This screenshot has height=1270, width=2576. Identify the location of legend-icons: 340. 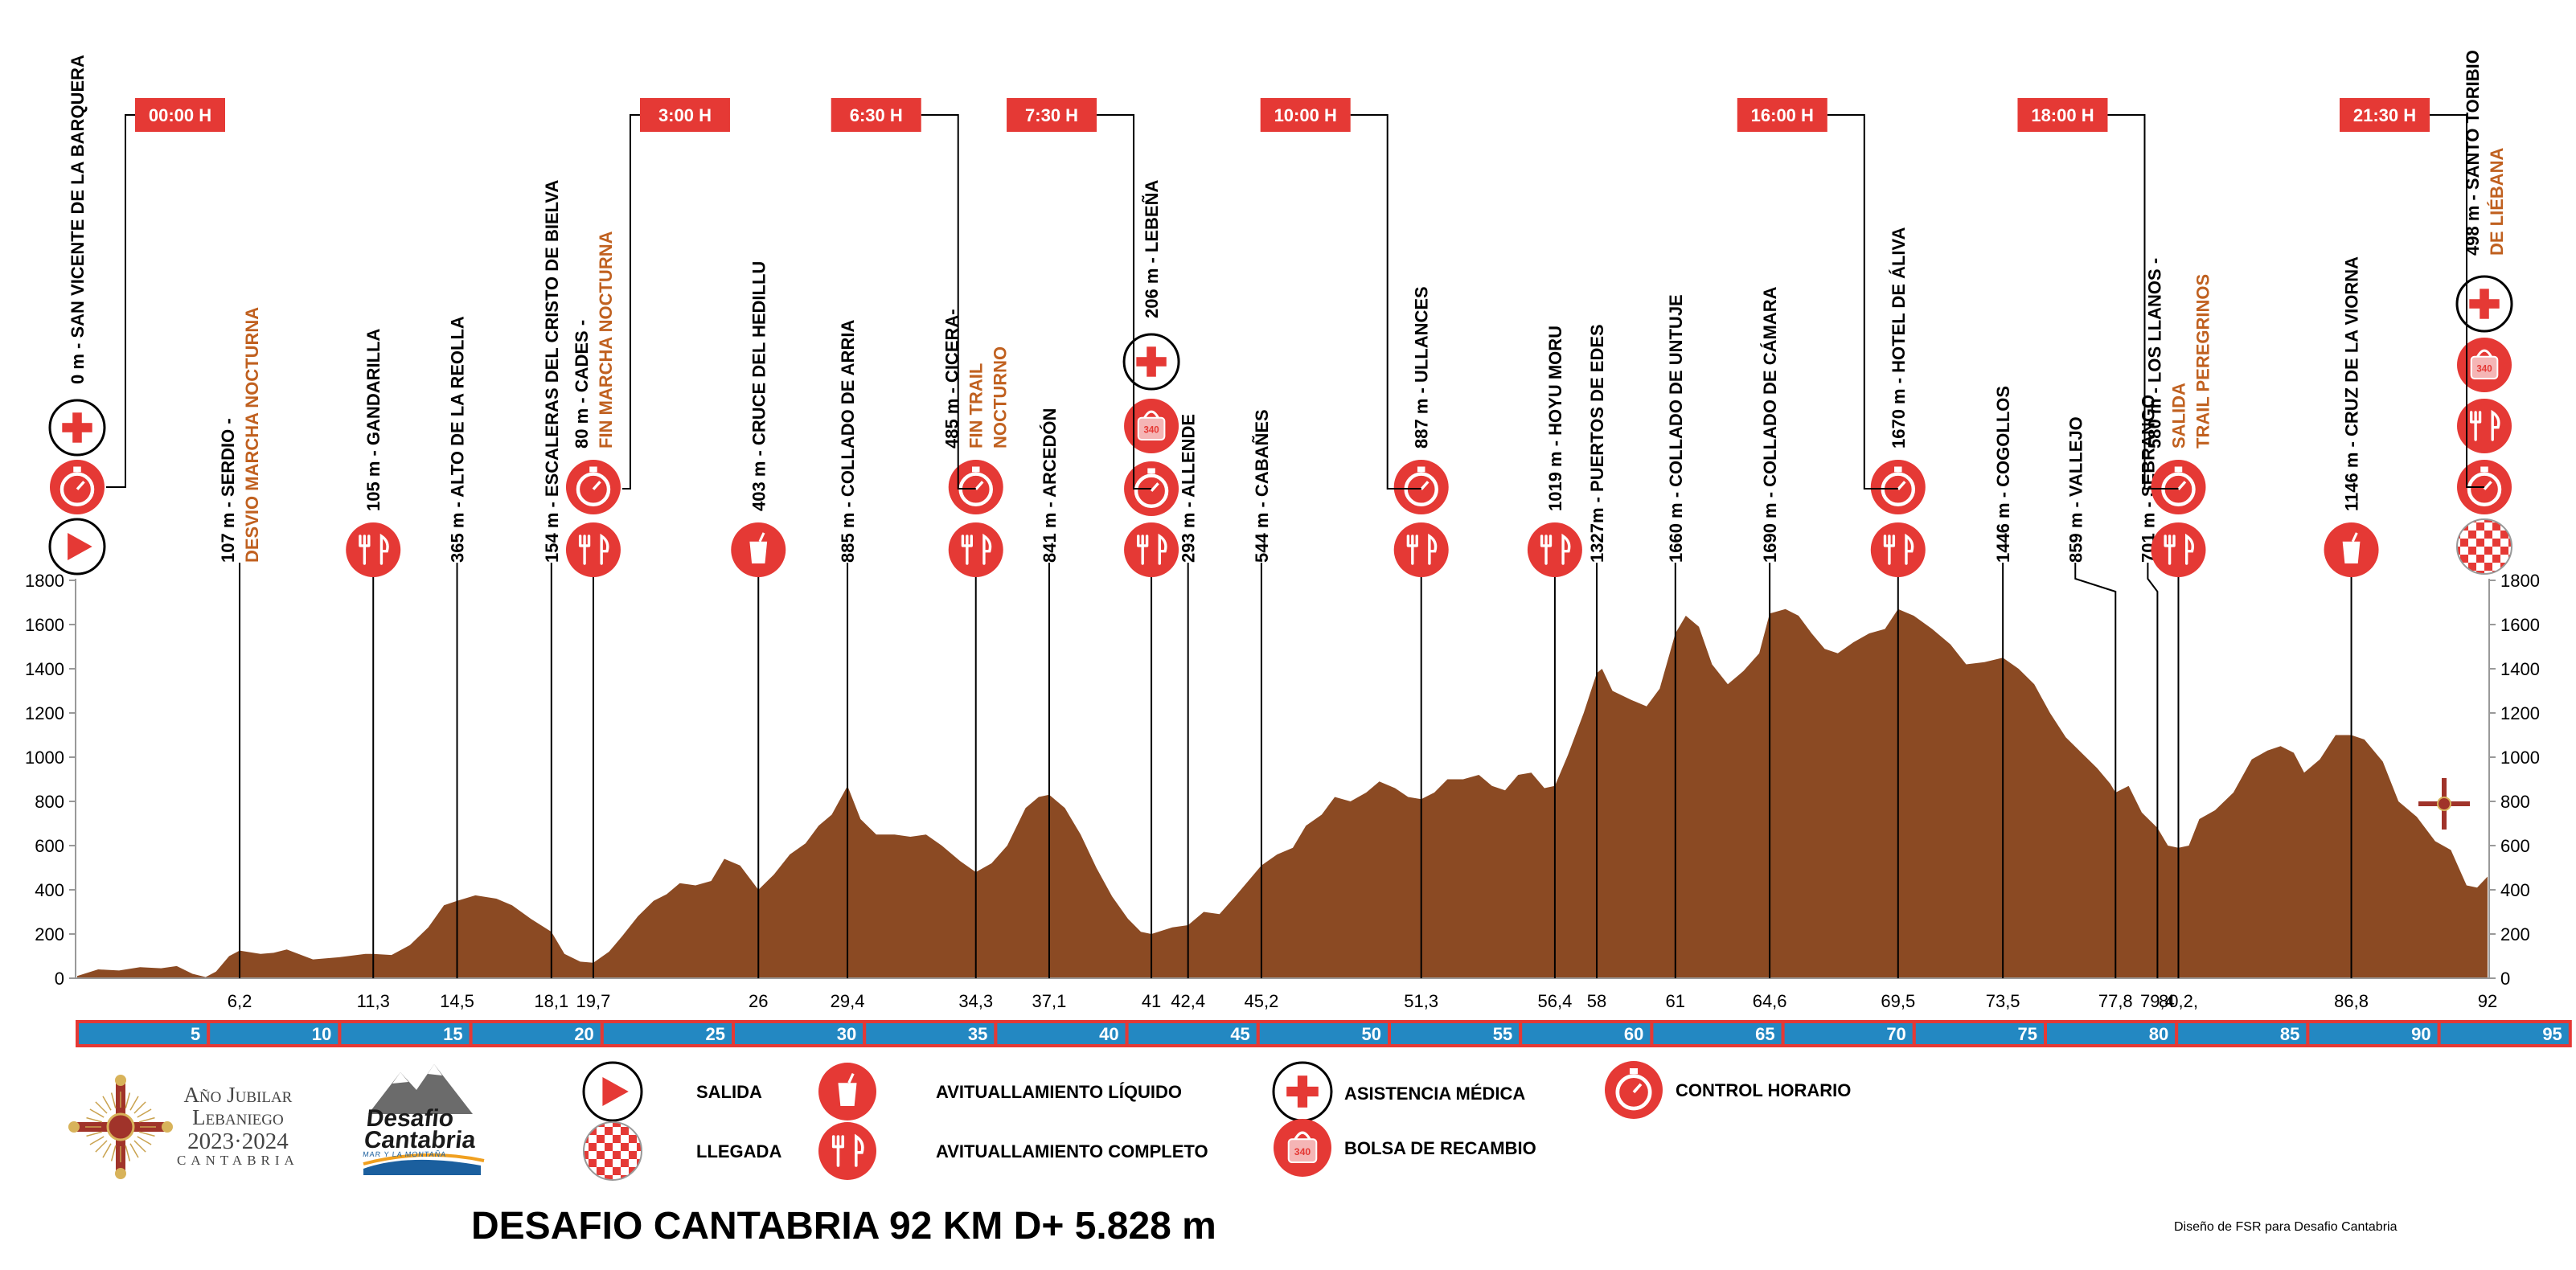
(1122, 1121).